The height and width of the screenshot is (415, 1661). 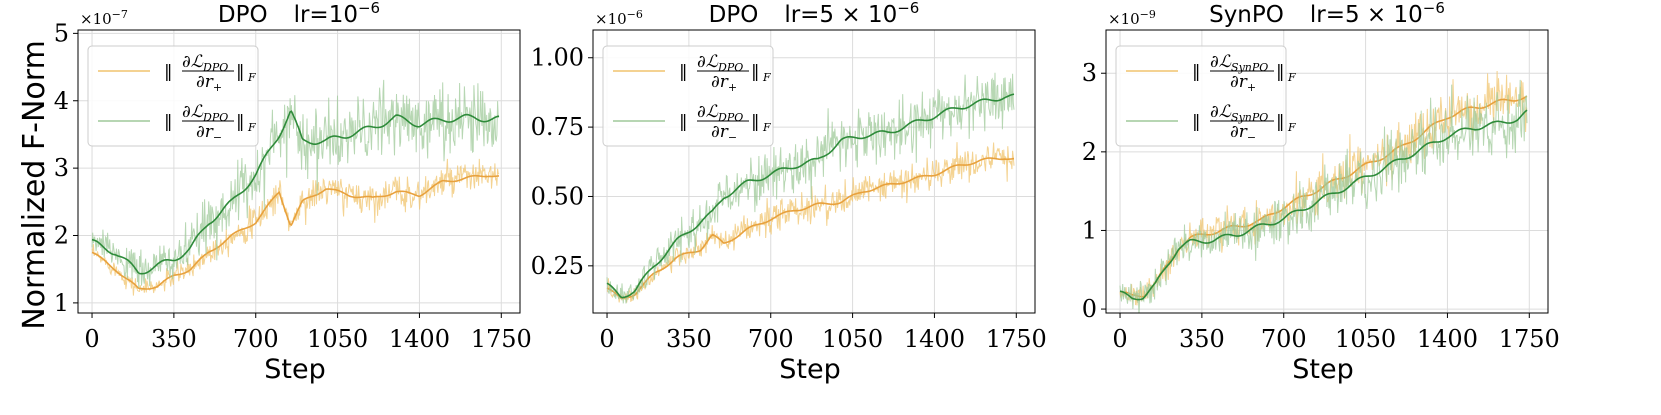 I want to click on y-tick-label: 0.25, so click(x=557, y=266).